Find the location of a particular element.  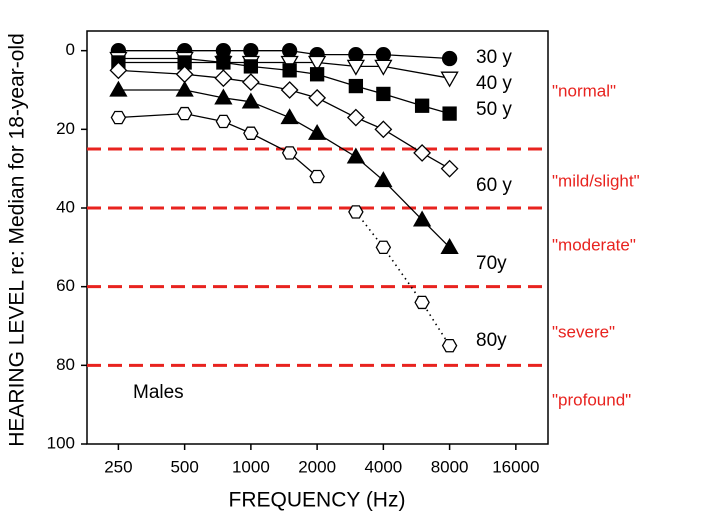

severity-label: "moderate" is located at coordinates (594, 244).